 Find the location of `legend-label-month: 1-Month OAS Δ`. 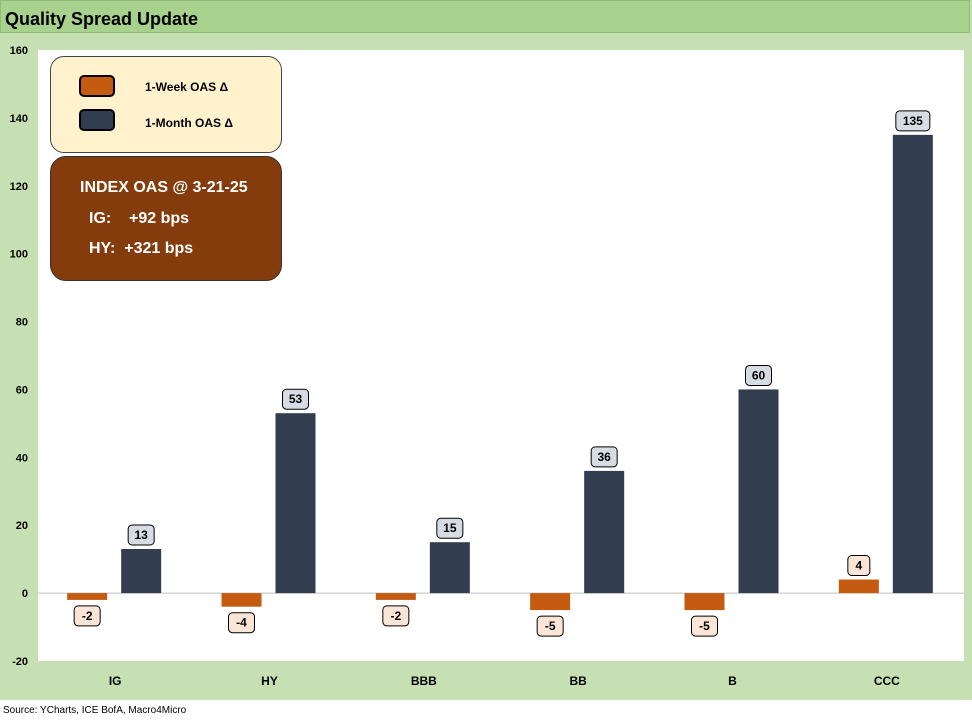

legend-label-month: 1-Month OAS Δ is located at coordinates (189, 123).